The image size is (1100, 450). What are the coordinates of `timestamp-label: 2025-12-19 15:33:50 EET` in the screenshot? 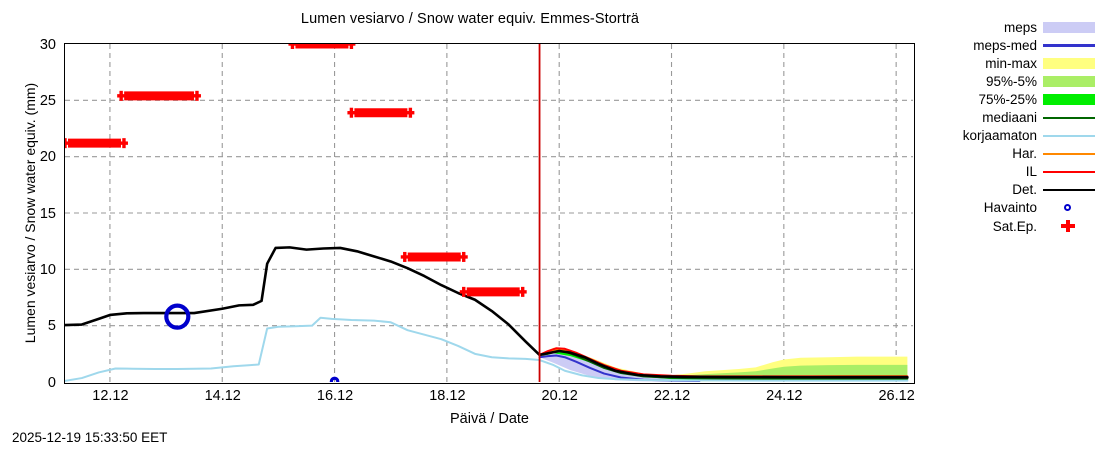 It's located at (90, 437).